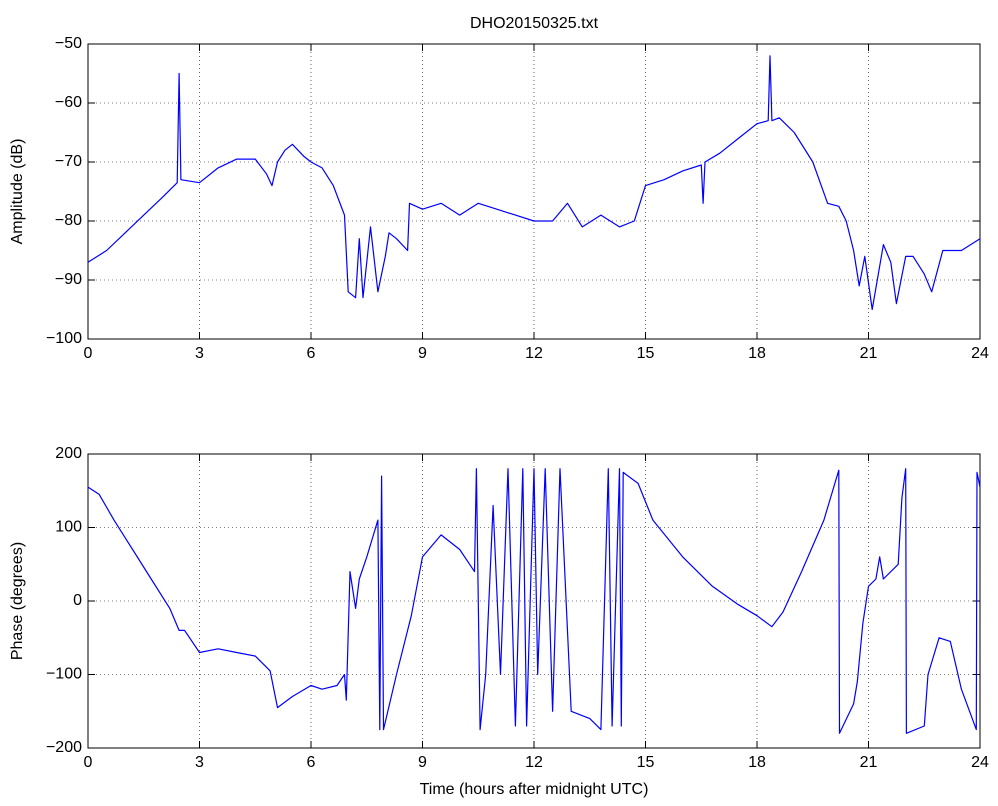  What do you see at coordinates (68, 161) in the screenshot?
I see `y-tick-label: −70` at bounding box center [68, 161].